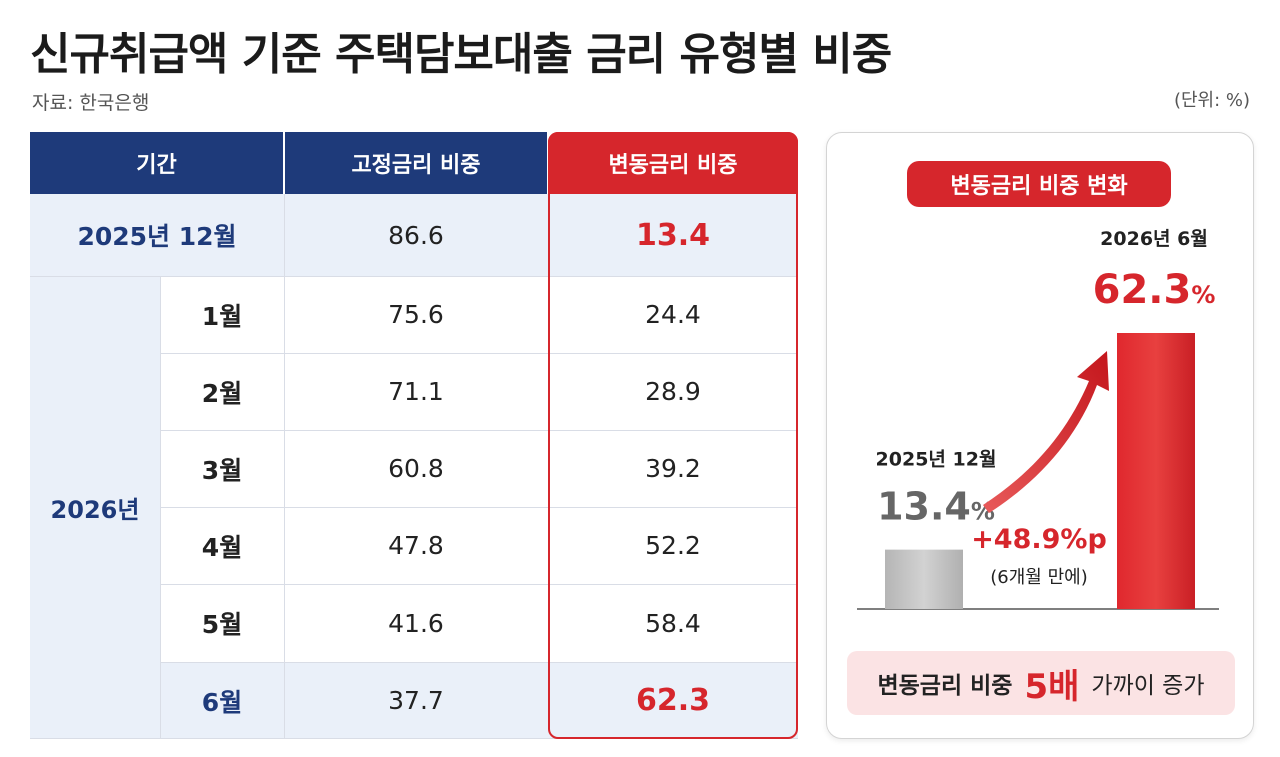  Describe the element at coordinates (416, 314) in the screenshot. I see `fixed-1: 75.6` at that location.